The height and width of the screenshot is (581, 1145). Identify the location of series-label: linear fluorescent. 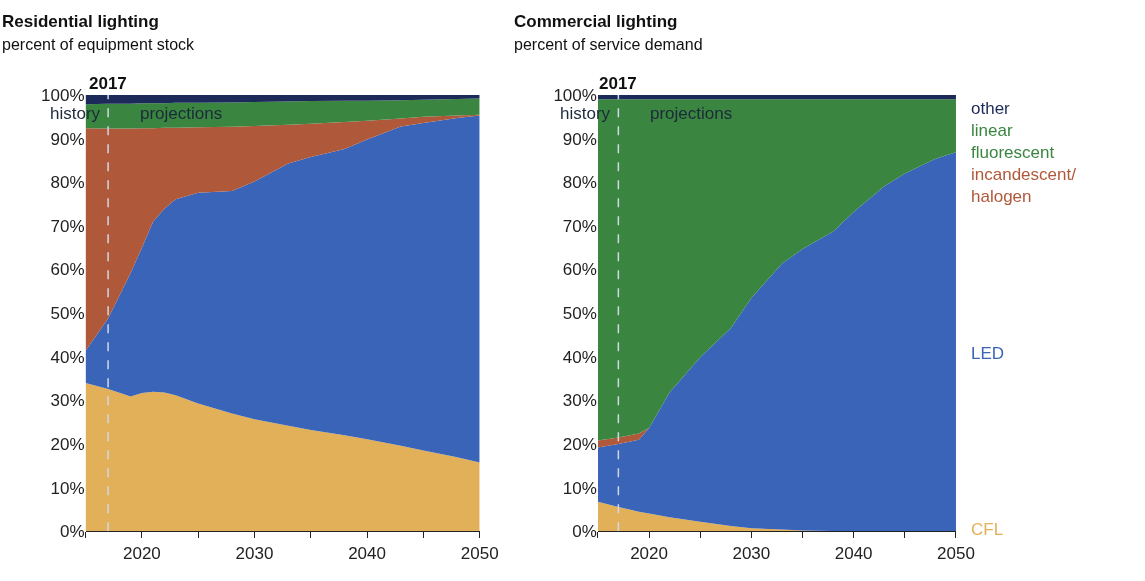
(1013, 142).